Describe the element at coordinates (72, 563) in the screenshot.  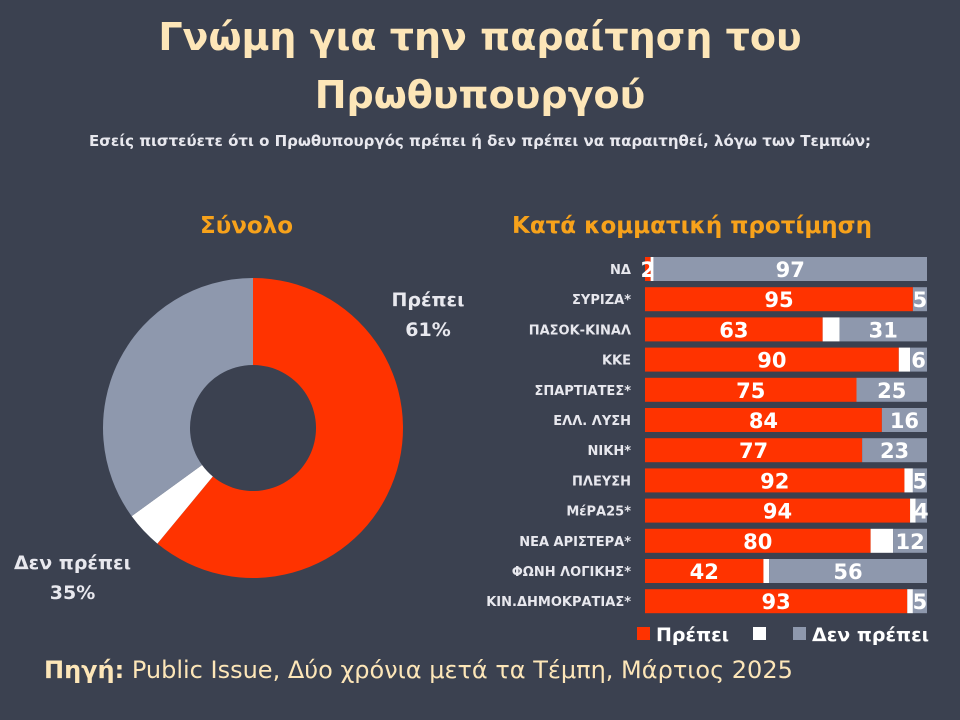
I see `pie-label-no-name: Δεν πρέπει` at that location.